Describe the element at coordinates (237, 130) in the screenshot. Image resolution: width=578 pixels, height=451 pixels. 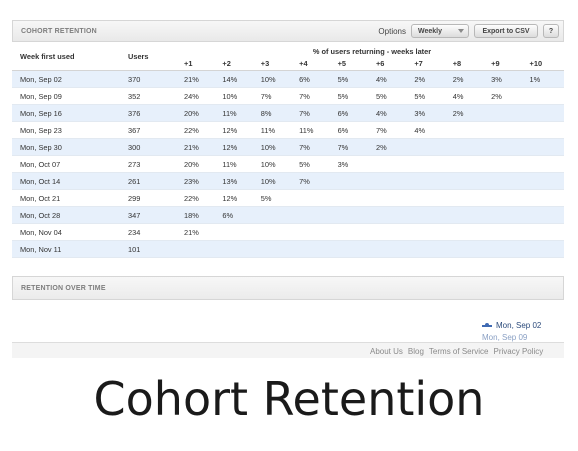
I see `retention-pct-cell: 12%` at that location.